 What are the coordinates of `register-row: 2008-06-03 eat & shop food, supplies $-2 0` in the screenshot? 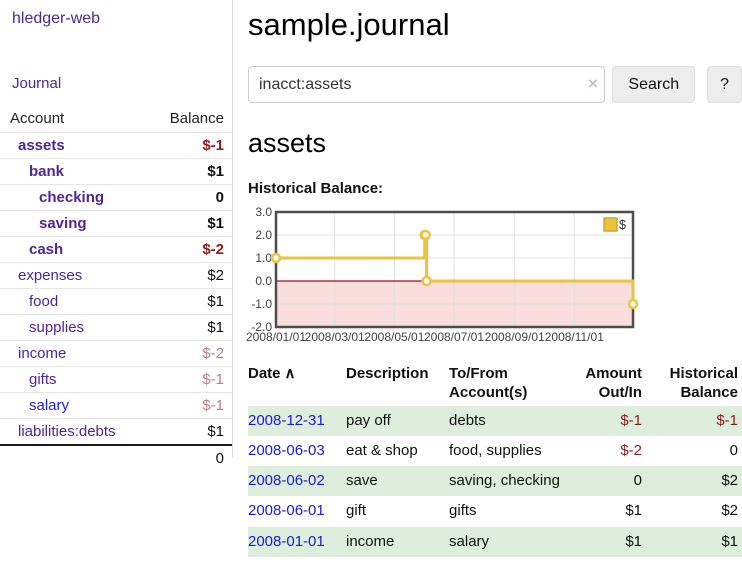 It's located at (495, 451).